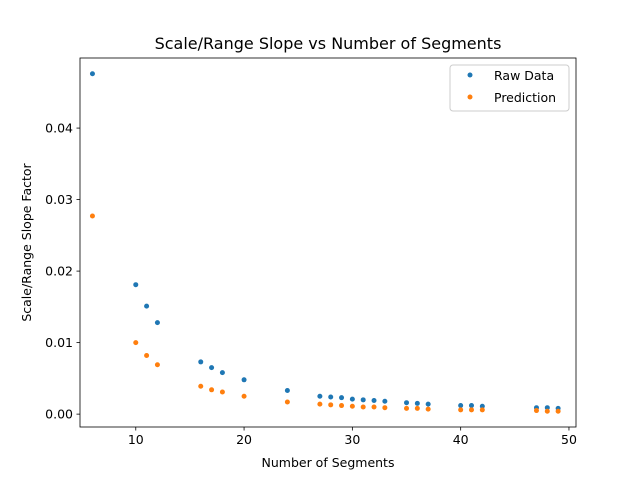 The height and width of the screenshot is (480, 640). Describe the element at coordinates (328, 43) in the screenshot. I see `chart-title: Scale/Range Slope vs Number of Segments` at that location.